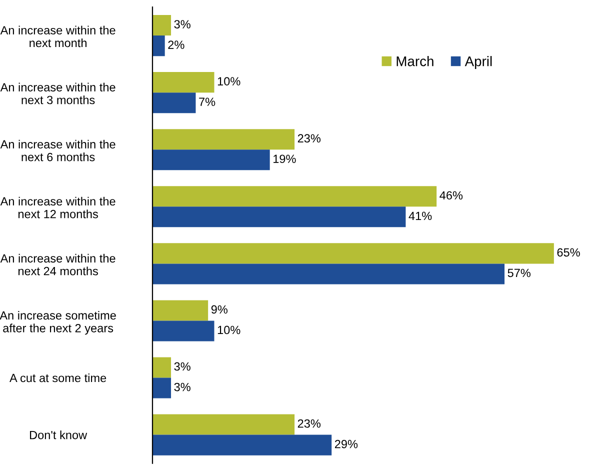 The width and height of the screenshot is (598, 468). I want to click on data-label: 19%, so click(285, 159).